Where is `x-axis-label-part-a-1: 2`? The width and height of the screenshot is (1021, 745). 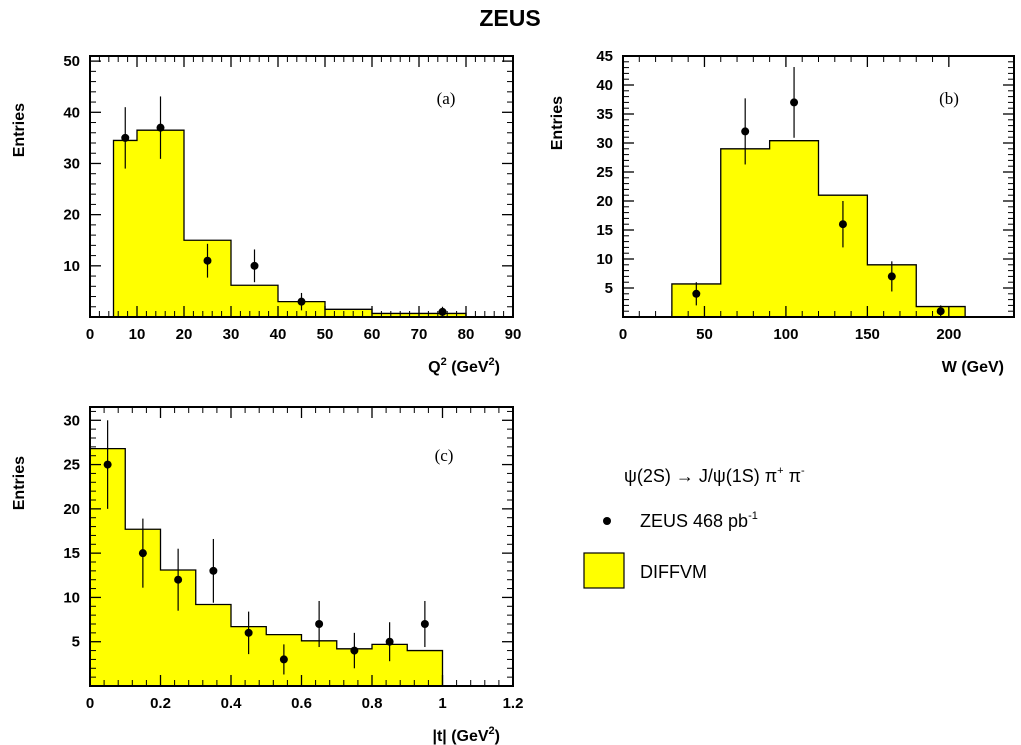 x-axis-label-part-a-1: 2 is located at coordinates (444, 362).